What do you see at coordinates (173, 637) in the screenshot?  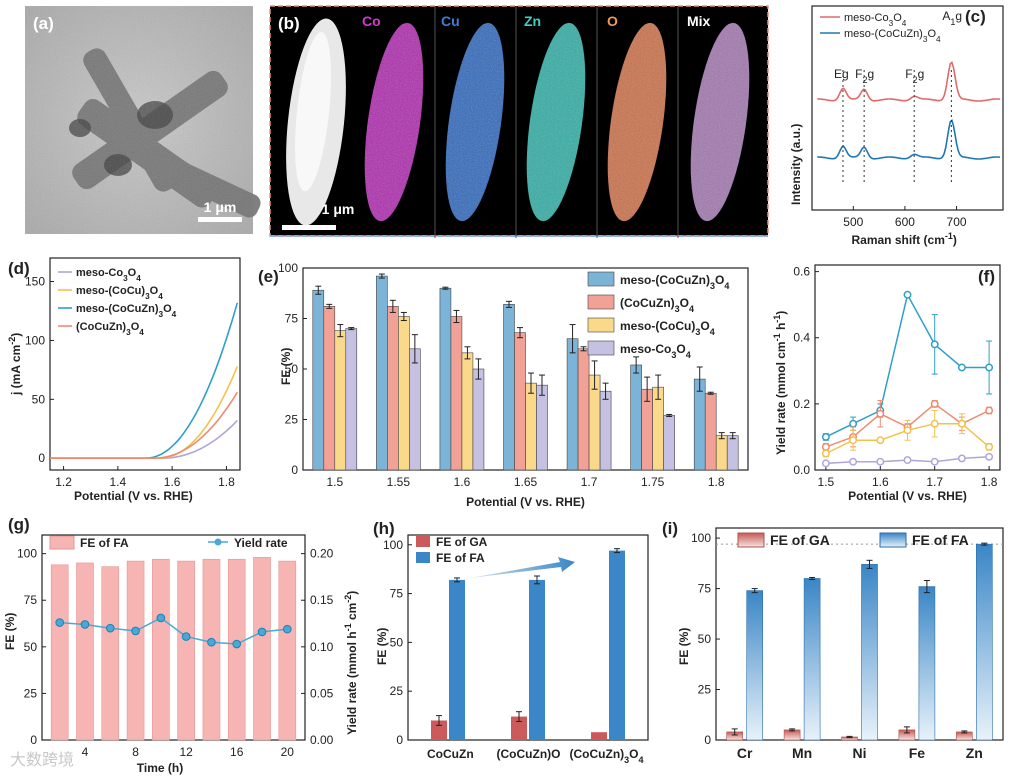 I see `plot-frame` at bounding box center [173, 637].